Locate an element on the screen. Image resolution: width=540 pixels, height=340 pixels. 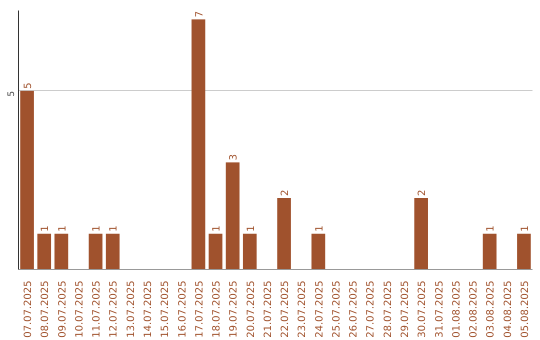
x-tick-label: 14.07.2025 is located at coordinates (148, 309).